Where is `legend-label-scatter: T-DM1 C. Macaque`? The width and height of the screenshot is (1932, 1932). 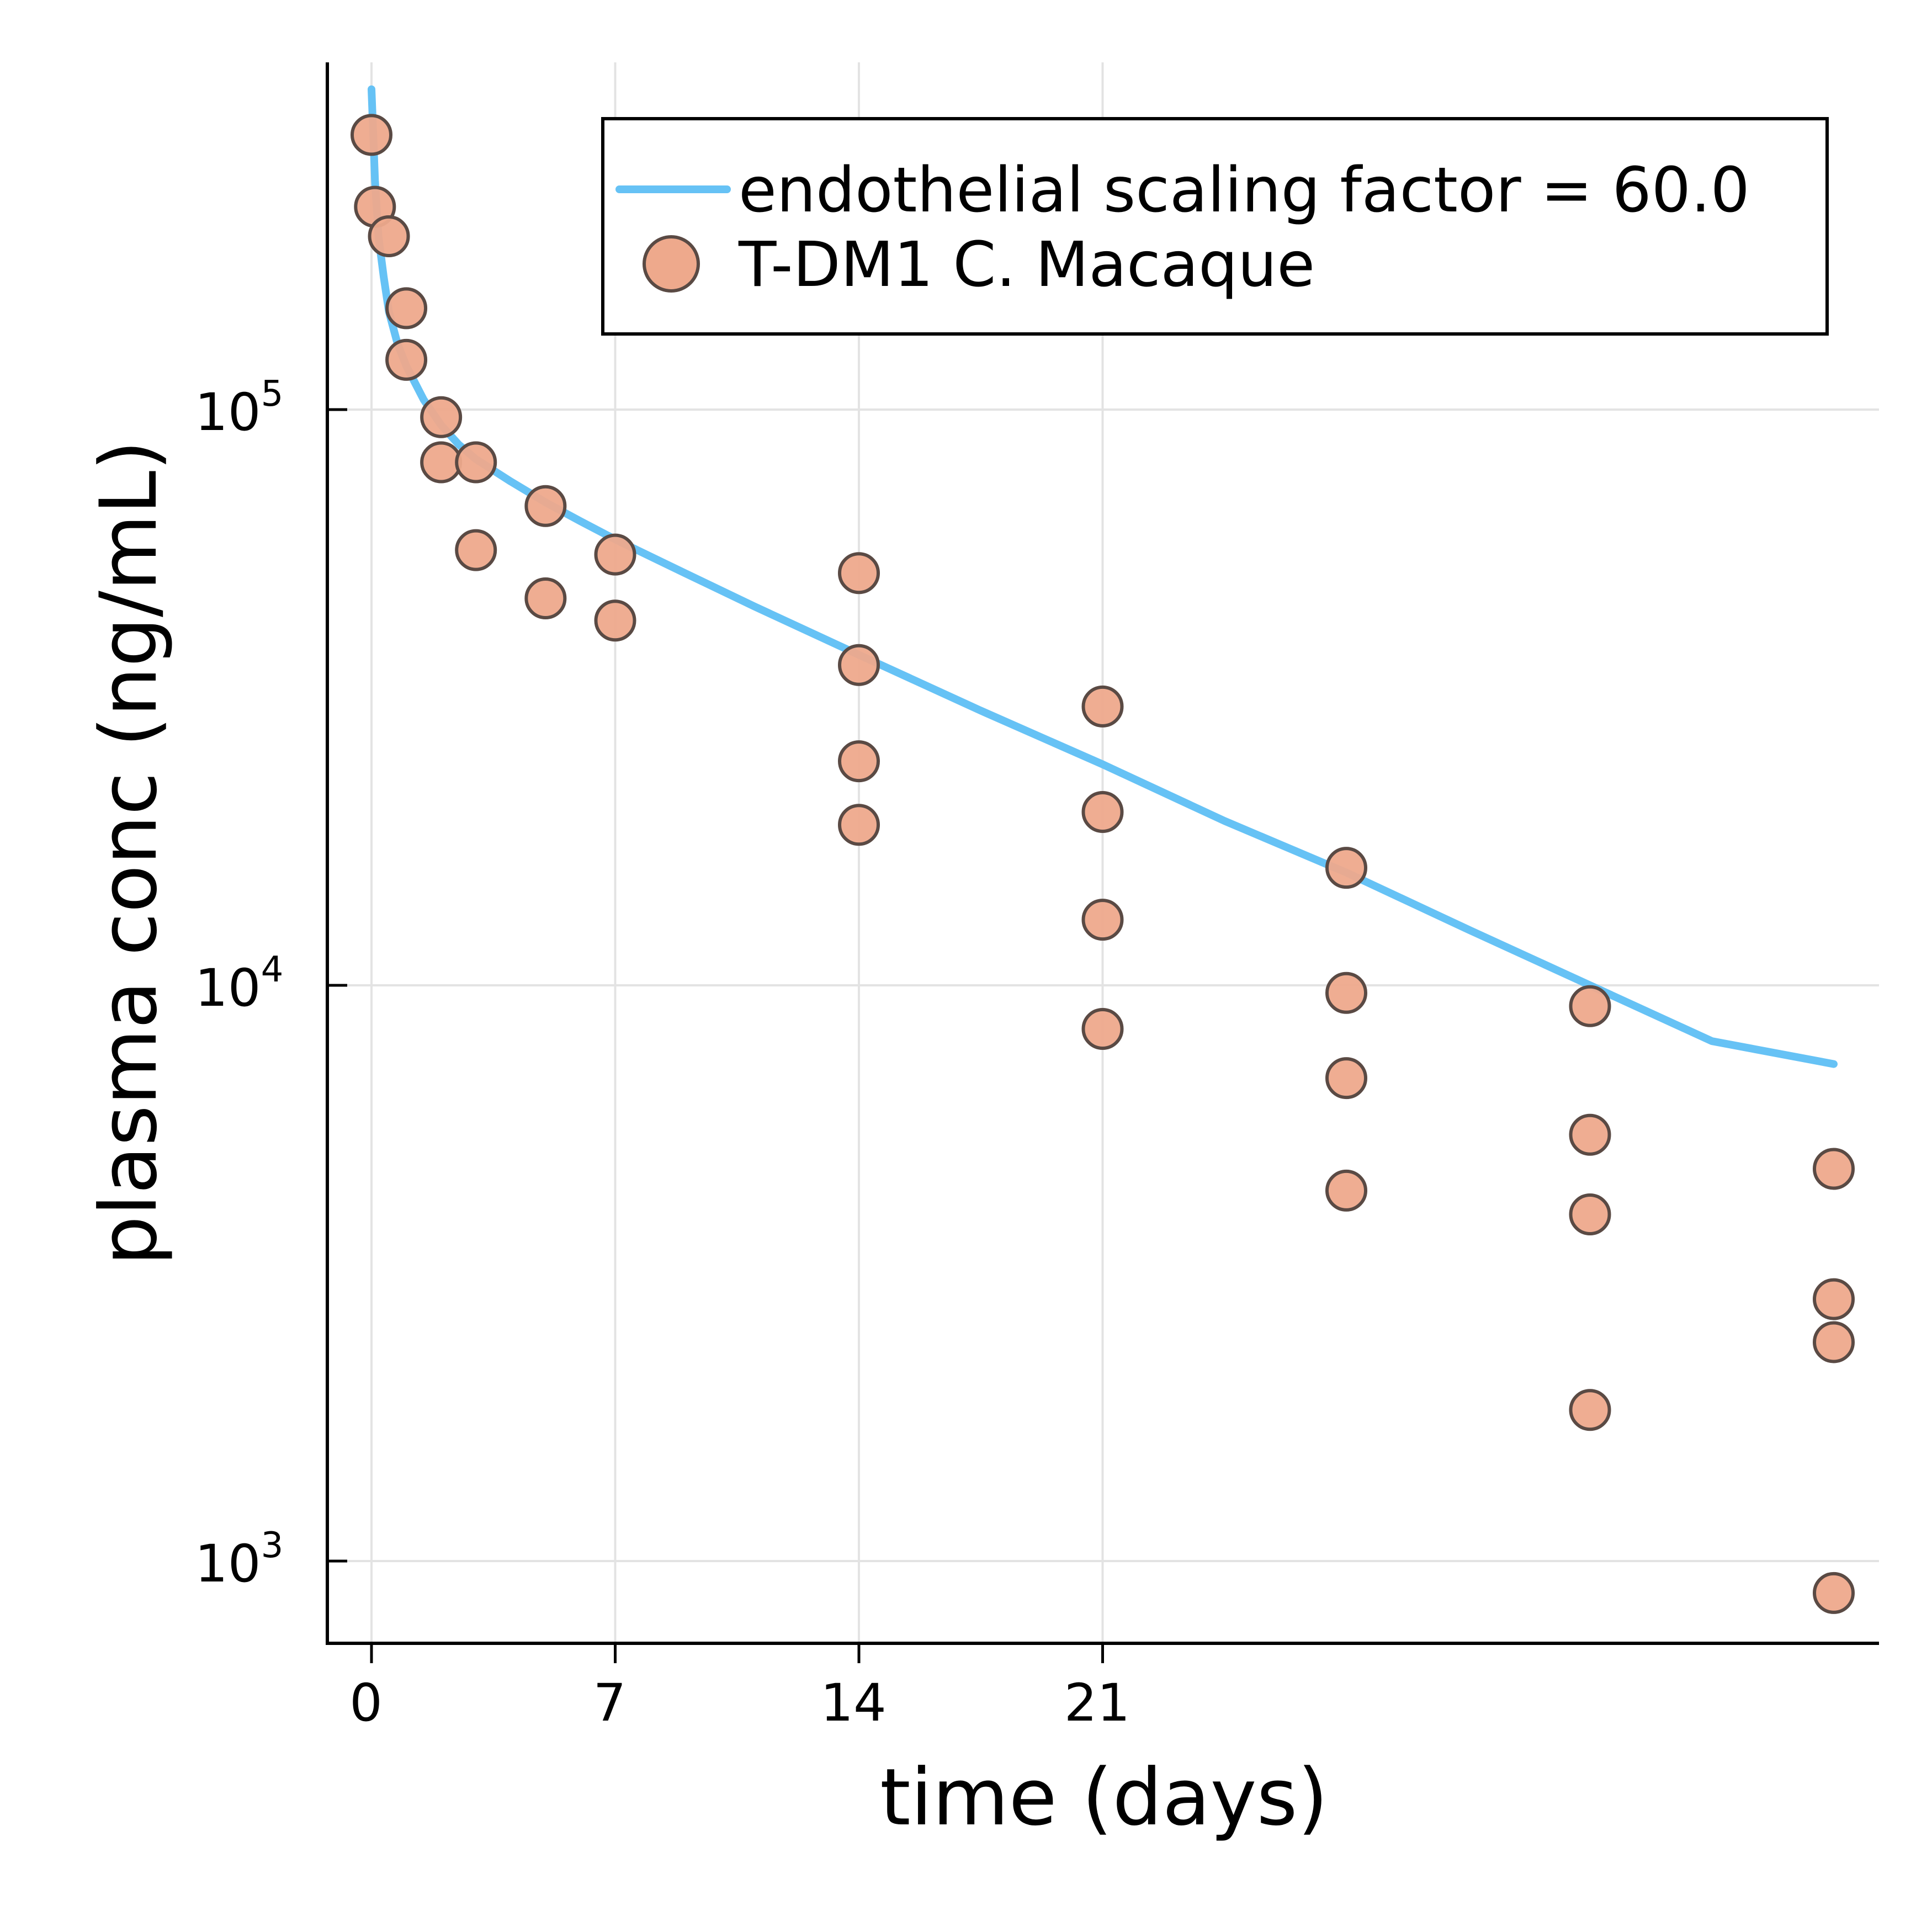 legend-label-scatter: T-DM1 C. Macaque is located at coordinates (1027, 265).